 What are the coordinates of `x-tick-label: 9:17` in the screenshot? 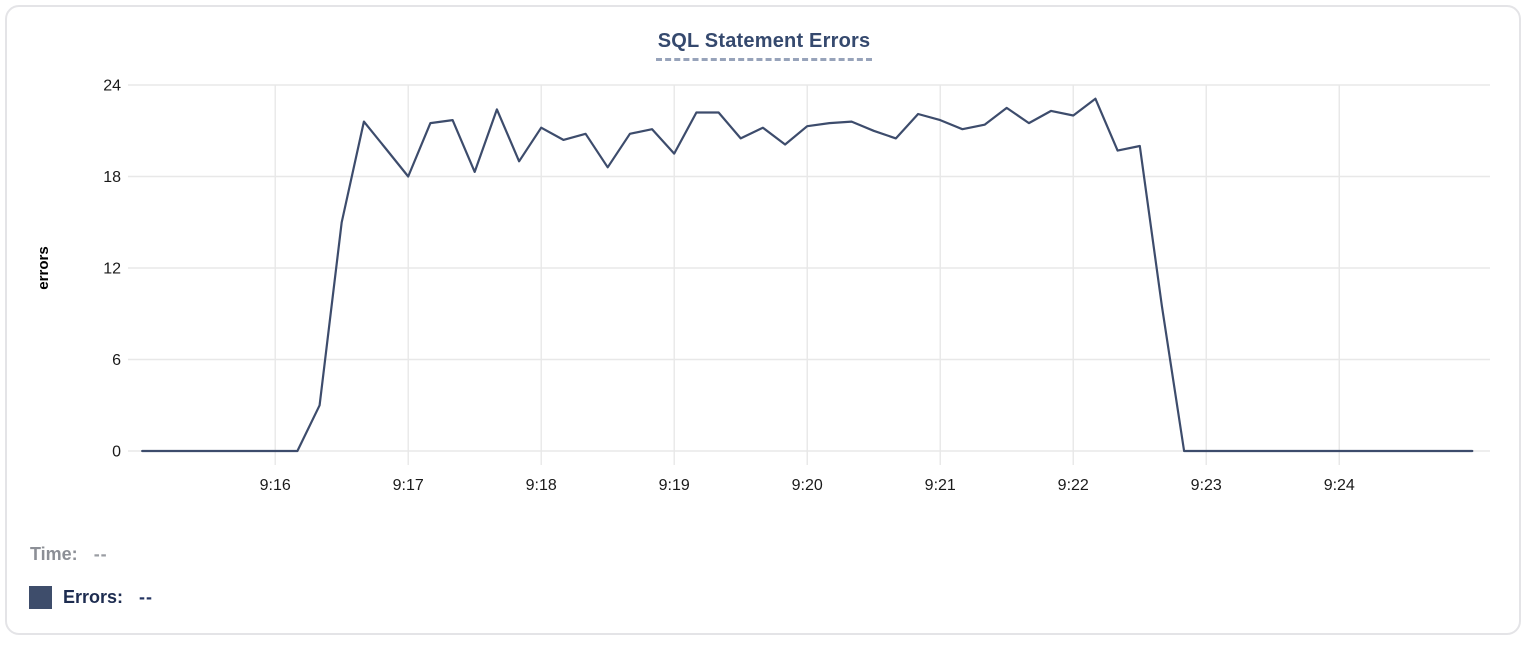 It's located at (408, 485).